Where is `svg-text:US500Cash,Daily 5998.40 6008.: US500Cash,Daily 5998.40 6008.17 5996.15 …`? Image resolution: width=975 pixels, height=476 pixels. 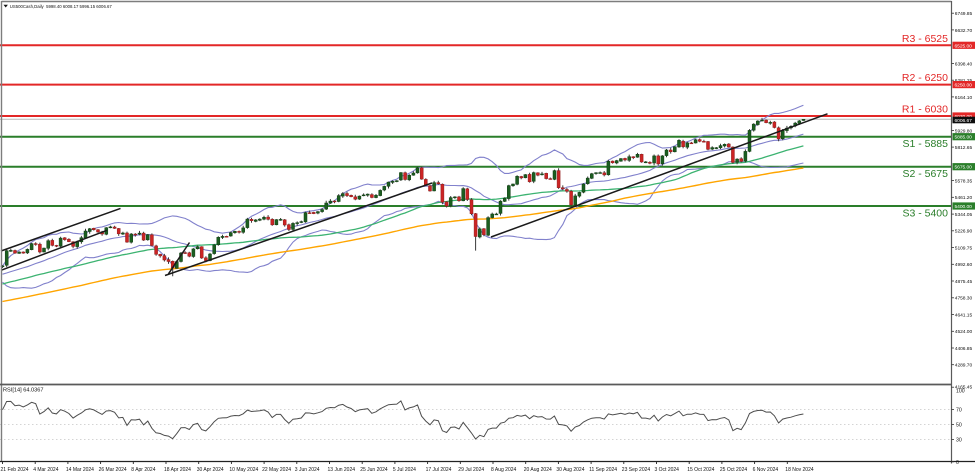
svg-text:US500Cash,Daily 5998.40 6008.: US500Cash,Daily 5998.40 6008.17 5996.15 … is located at coordinates (61, 6).